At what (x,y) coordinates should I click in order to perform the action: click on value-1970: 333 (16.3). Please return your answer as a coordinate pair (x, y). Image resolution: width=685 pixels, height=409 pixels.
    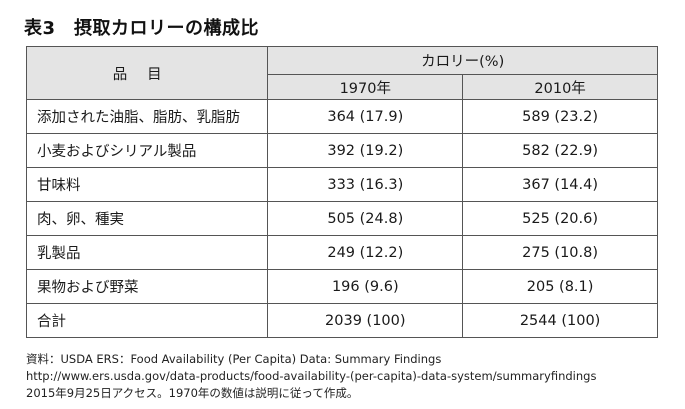
    Looking at the image, I should click on (365, 184).